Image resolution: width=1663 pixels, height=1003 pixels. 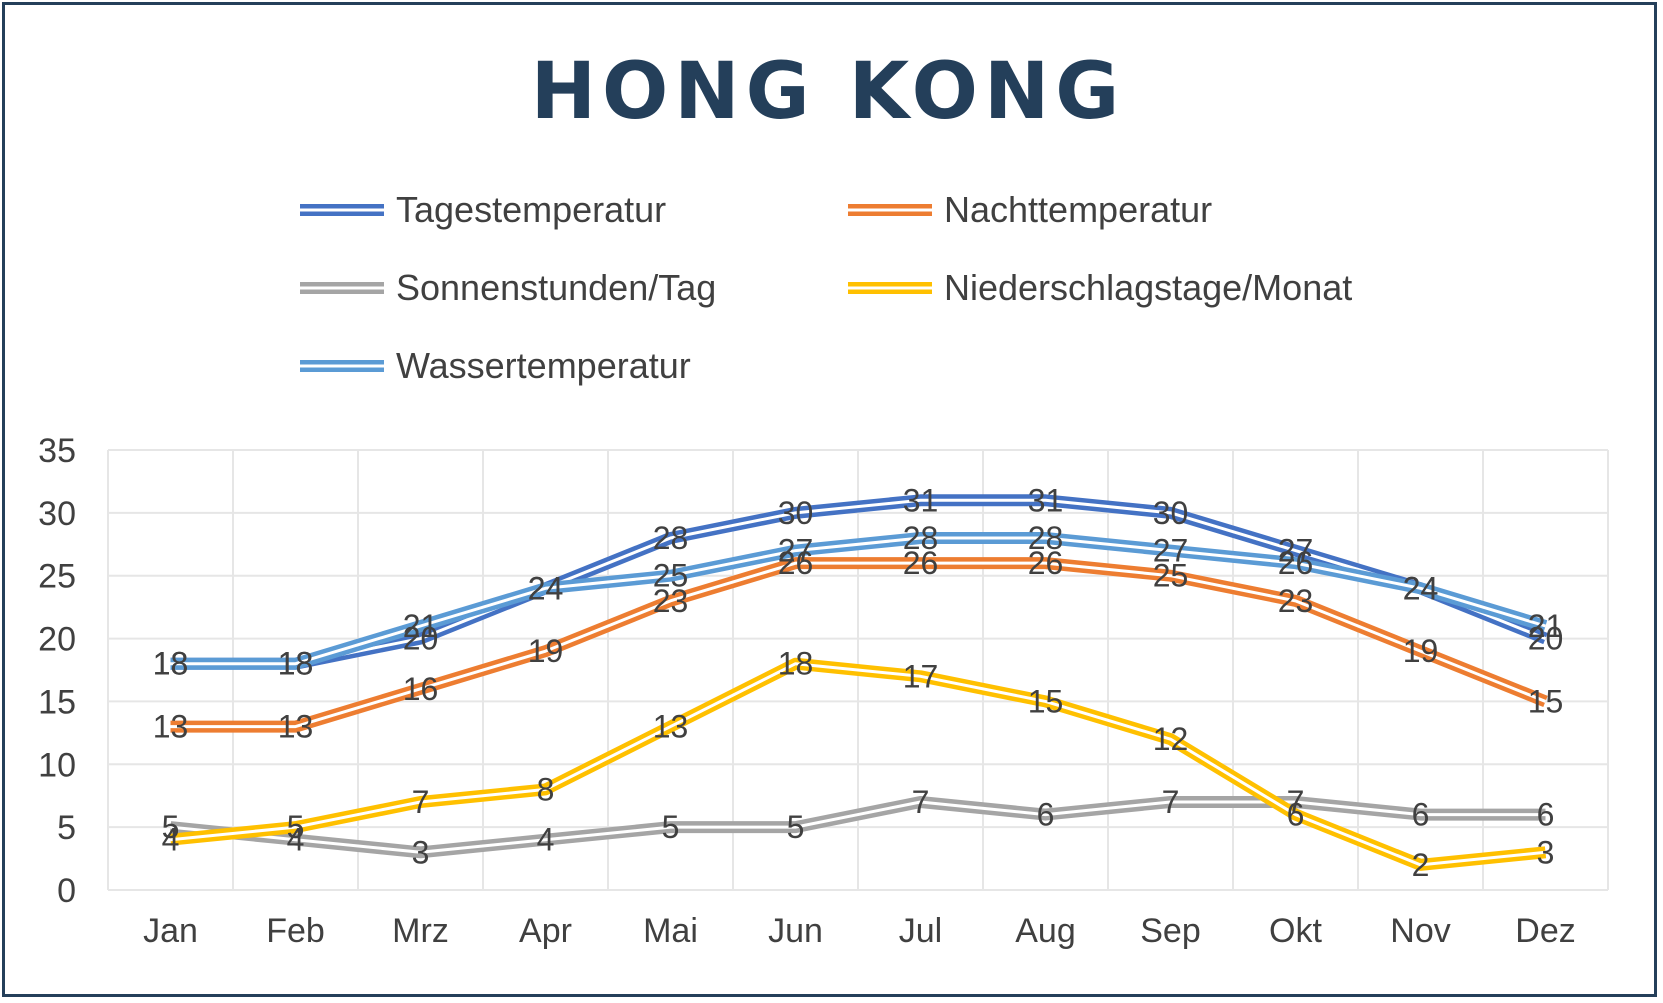 What do you see at coordinates (1546, 852) in the screenshot?
I see `data-label-niederschlagstage-monat: 3` at bounding box center [1546, 852].